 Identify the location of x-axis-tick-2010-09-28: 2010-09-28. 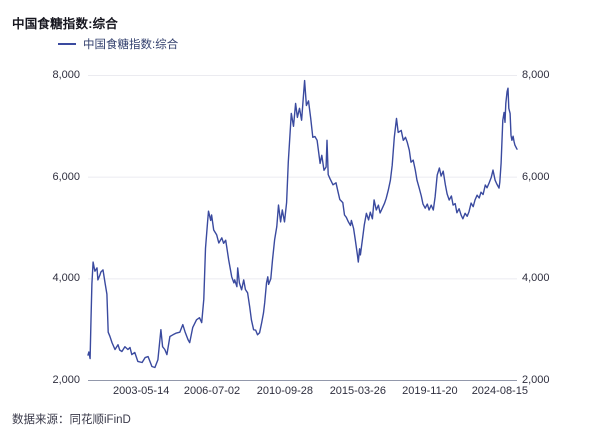
(285, 391).